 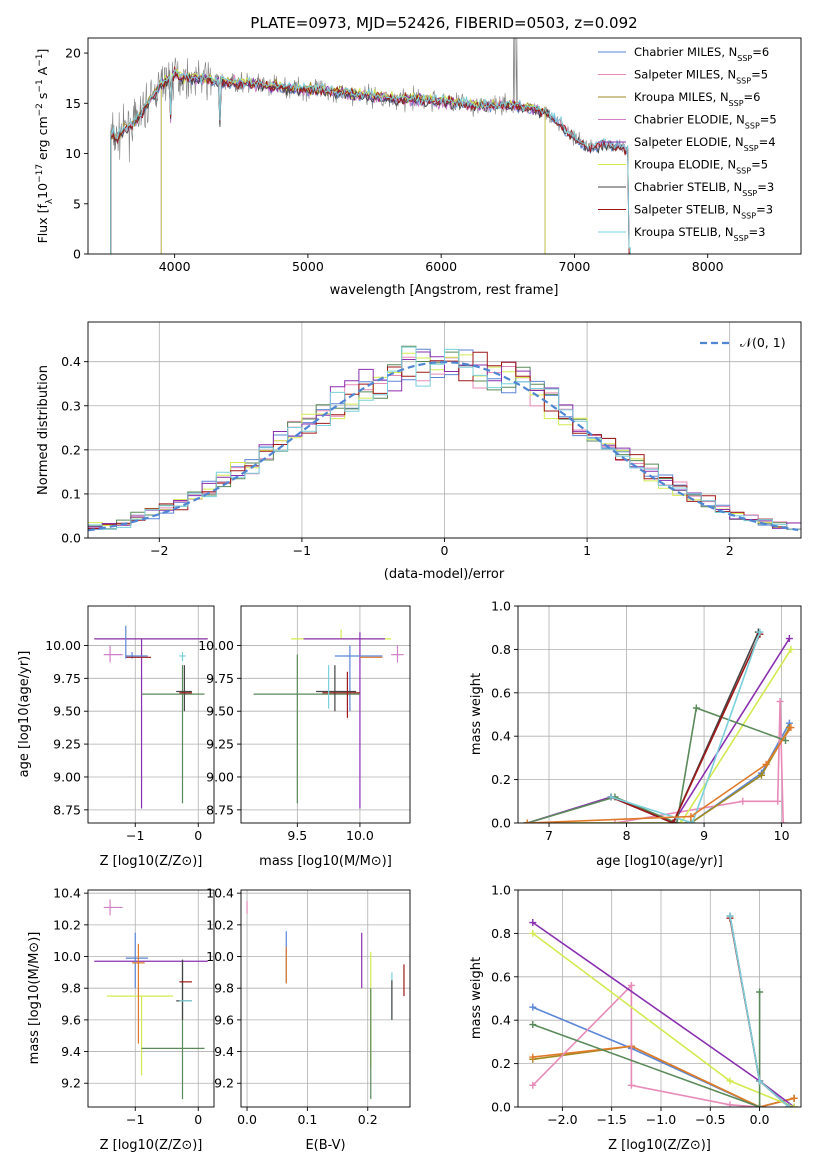 What do you see at coordinates (220, 711) in the screenshot?
I see `y-tick-label: 9.50` at bounding box center [220, 711].